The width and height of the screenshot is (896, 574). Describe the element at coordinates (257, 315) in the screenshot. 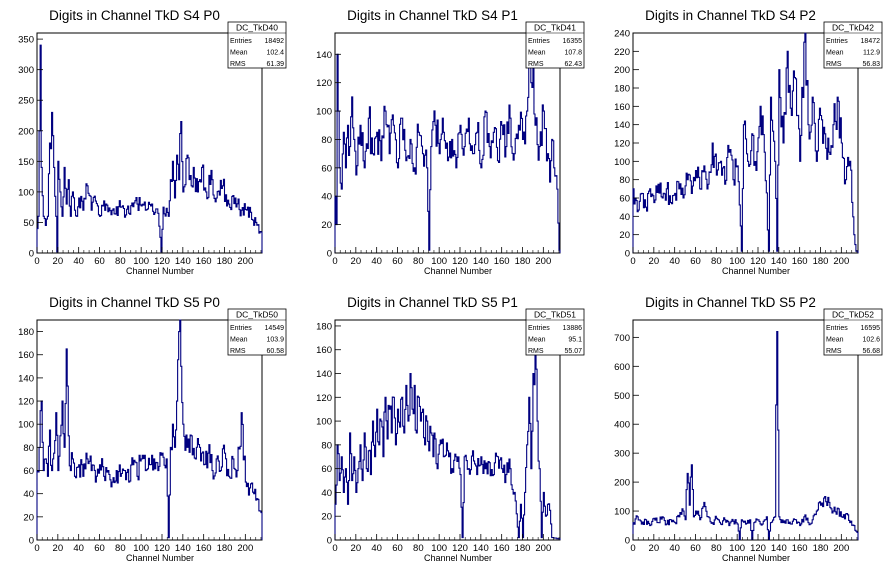

I see `stats-name: DC_TkD50` at that location.